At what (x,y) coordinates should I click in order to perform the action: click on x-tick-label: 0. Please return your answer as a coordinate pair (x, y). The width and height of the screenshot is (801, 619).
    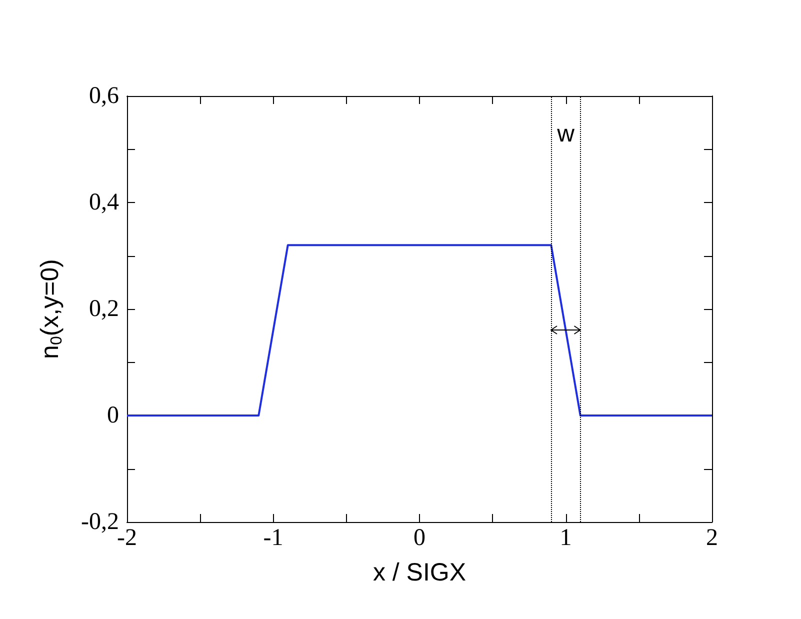
    Looking at the image, I should click on (420, 538).